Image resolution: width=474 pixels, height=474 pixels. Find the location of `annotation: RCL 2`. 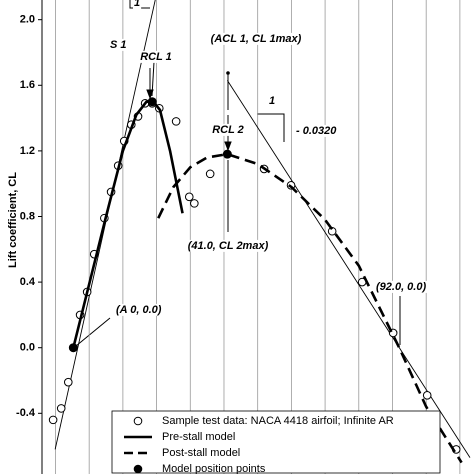

annotation: RCL 2 is located at coordinates (228, 130).